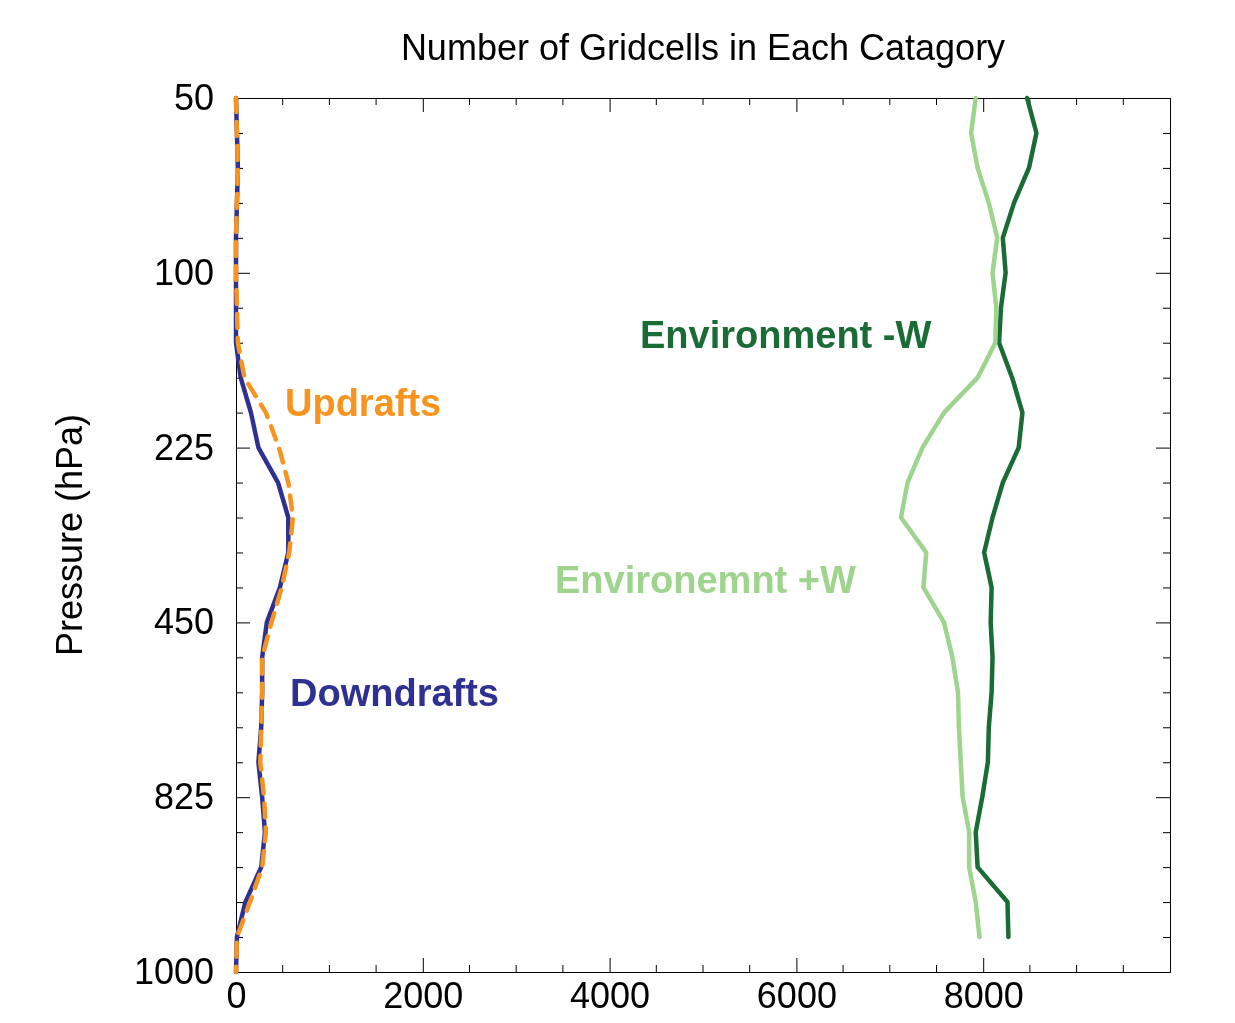 The image size is (1235, 1023). I want to click on chart-title: Number of Gridcells in Each Catagory, so click(703, 47).